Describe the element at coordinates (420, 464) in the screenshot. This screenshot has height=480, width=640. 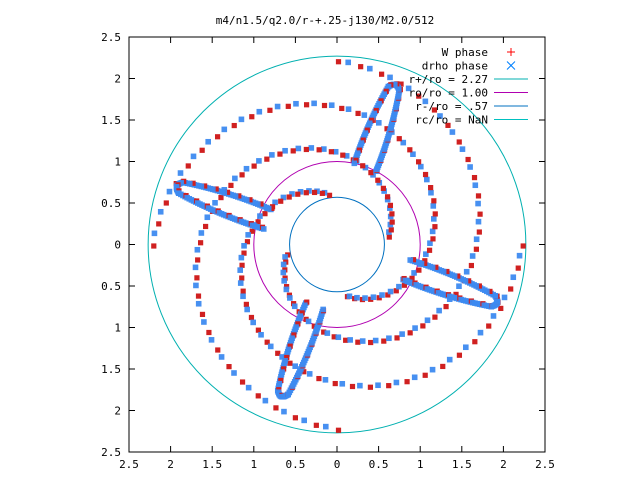
I see `x-tick-label: 1` at that location.